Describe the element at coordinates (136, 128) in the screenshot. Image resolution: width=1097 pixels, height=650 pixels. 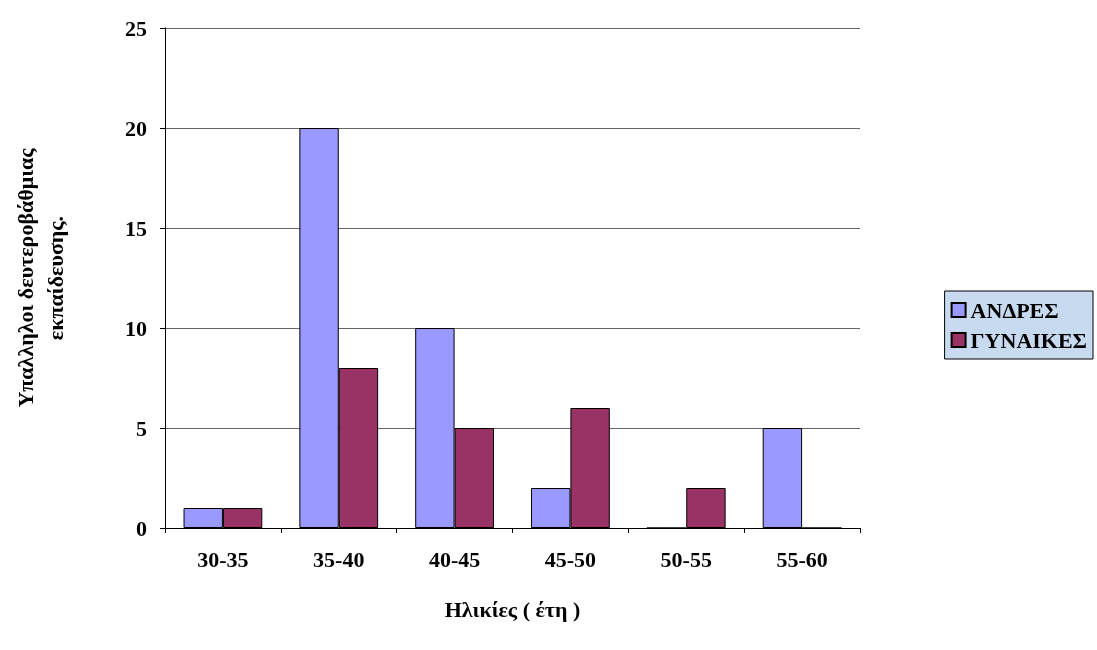
I see `y-tick-label: 20` at that location.